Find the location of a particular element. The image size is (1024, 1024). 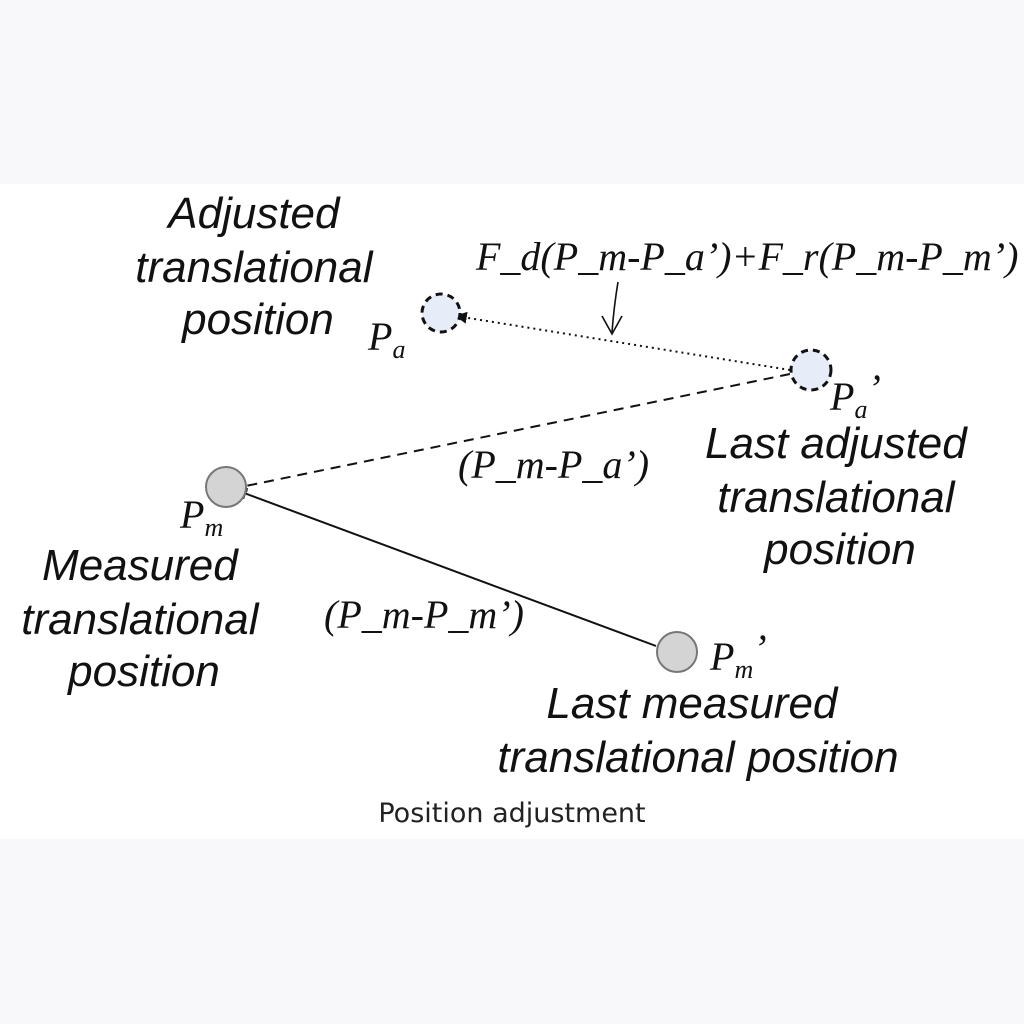

node-last-measured-position is located at coordinates (677, 652).